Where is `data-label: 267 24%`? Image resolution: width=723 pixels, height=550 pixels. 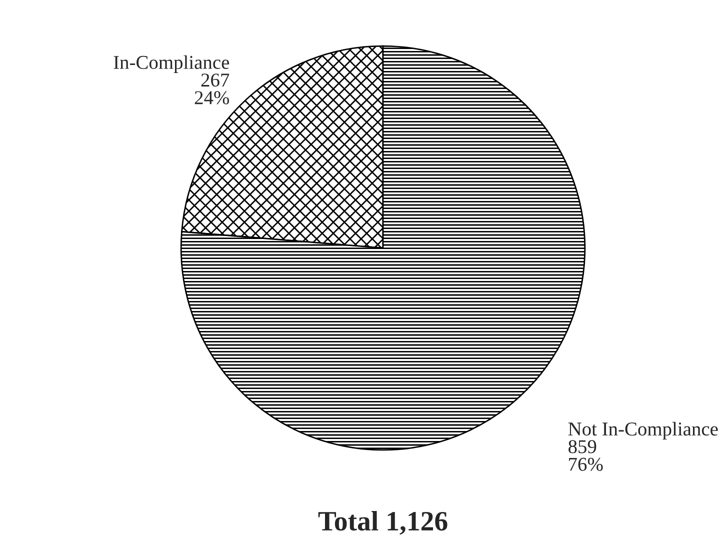
data-label: 267 24% is located at coordinates (212, 89).